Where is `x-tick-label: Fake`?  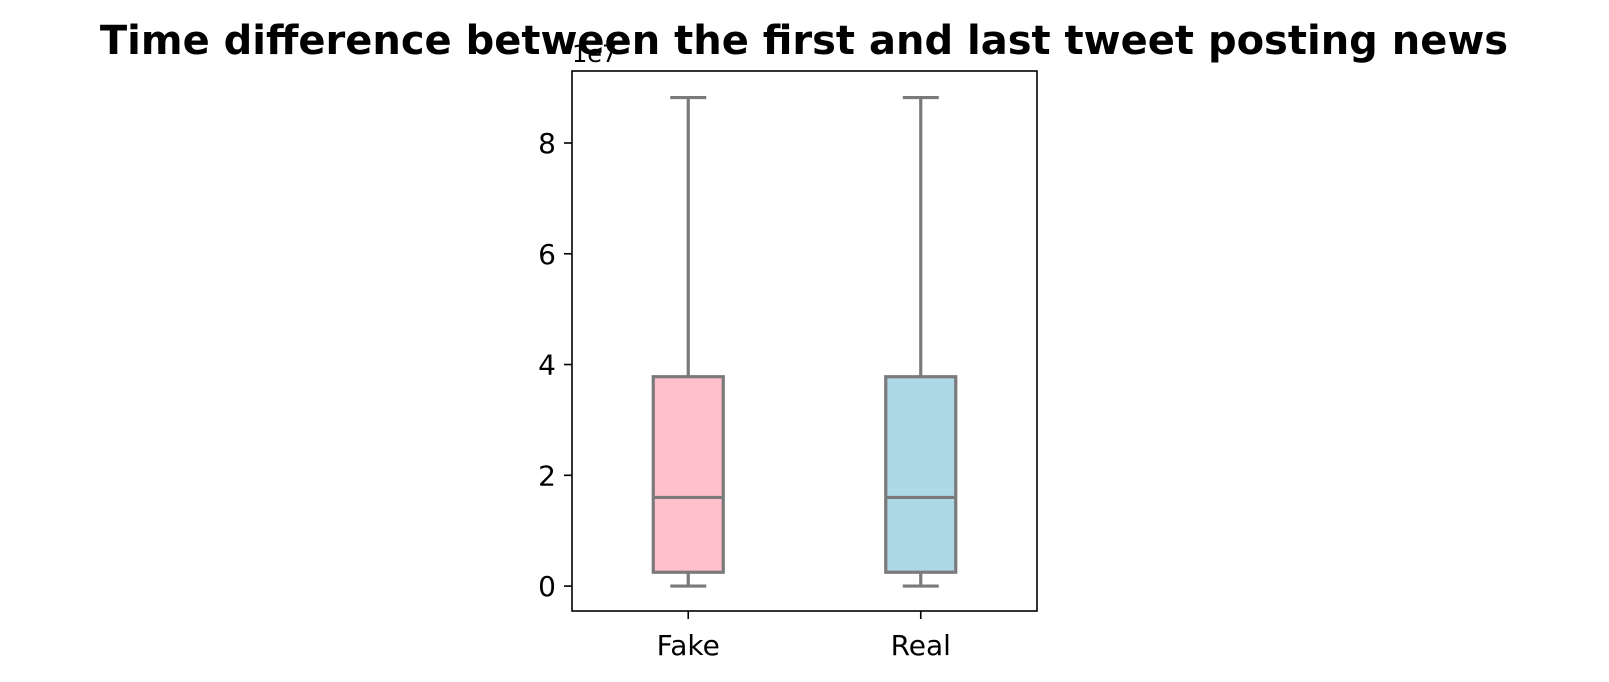
x-tick-label: Fake is located at coordinates (688, 645).